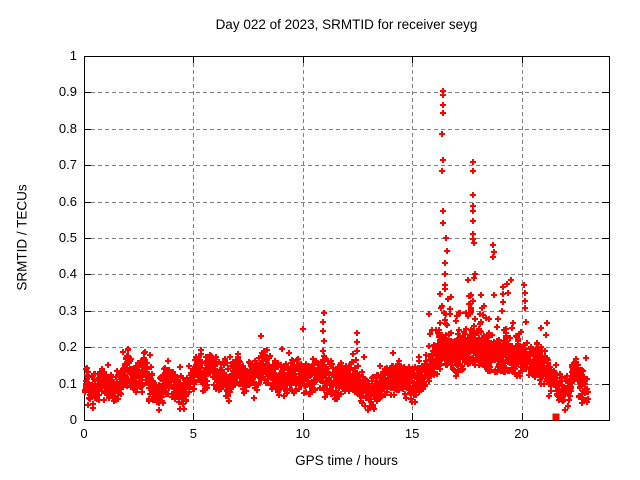 This screenshot has width=640, height=480. Describe the element at coordinates (73, 55) in the screenshot. I see `y-tick-label: 1` at that location.